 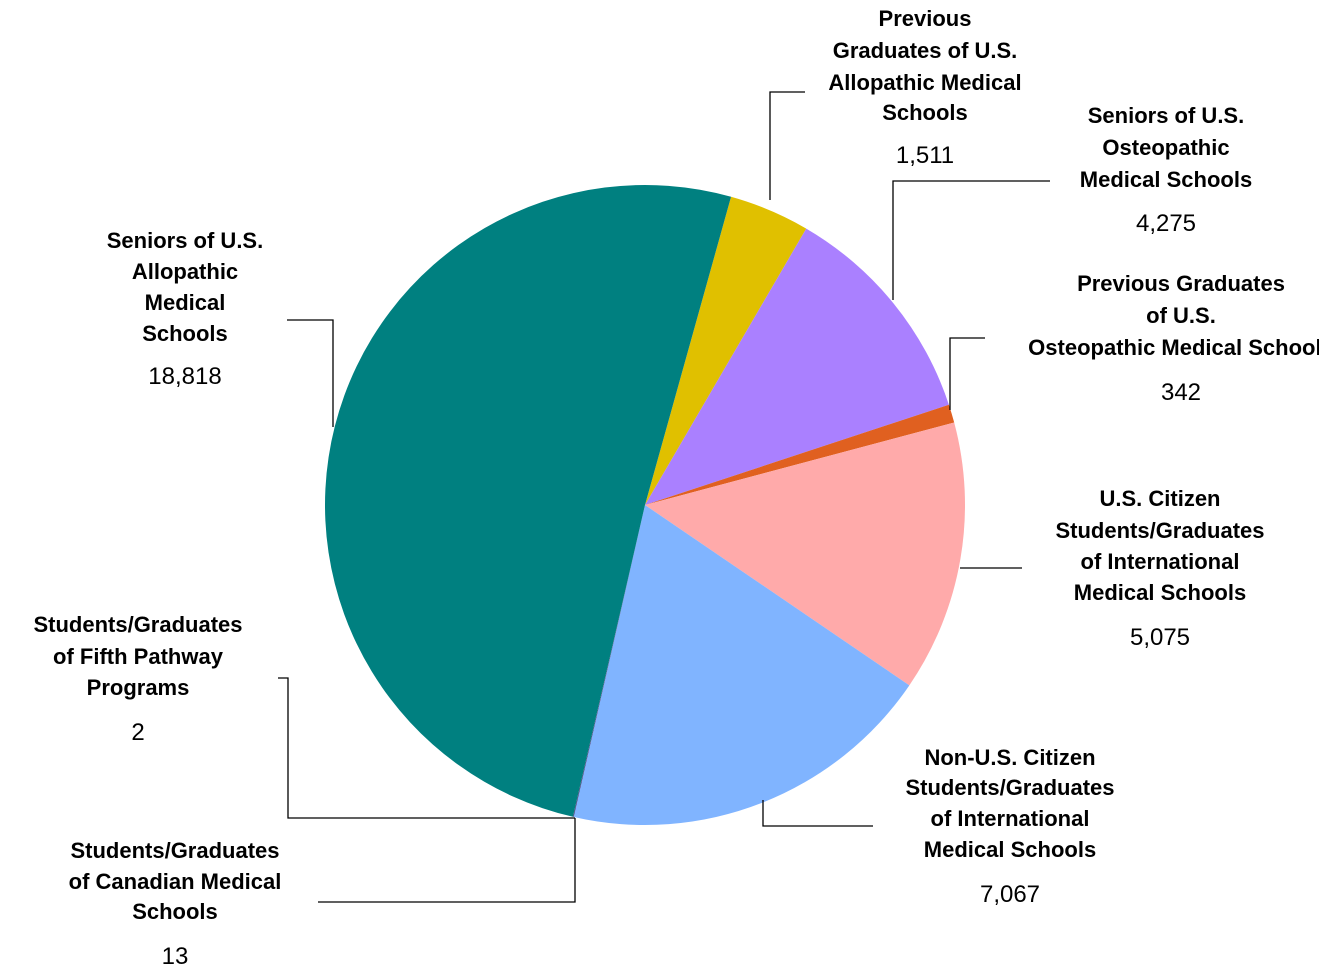 I want to click on value-label: 5,075, so click(x=1160, y=637).